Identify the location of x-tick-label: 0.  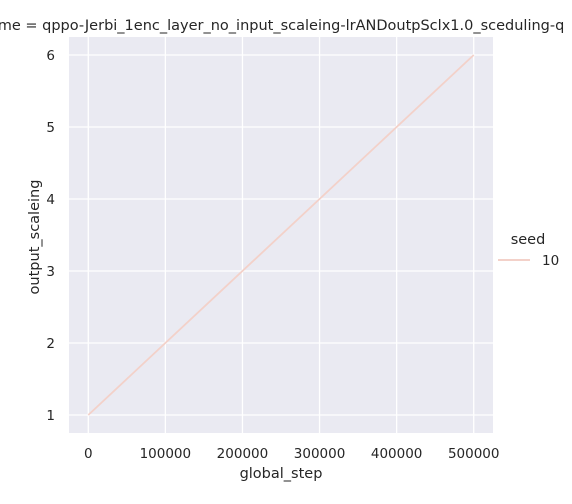
(88, 454).